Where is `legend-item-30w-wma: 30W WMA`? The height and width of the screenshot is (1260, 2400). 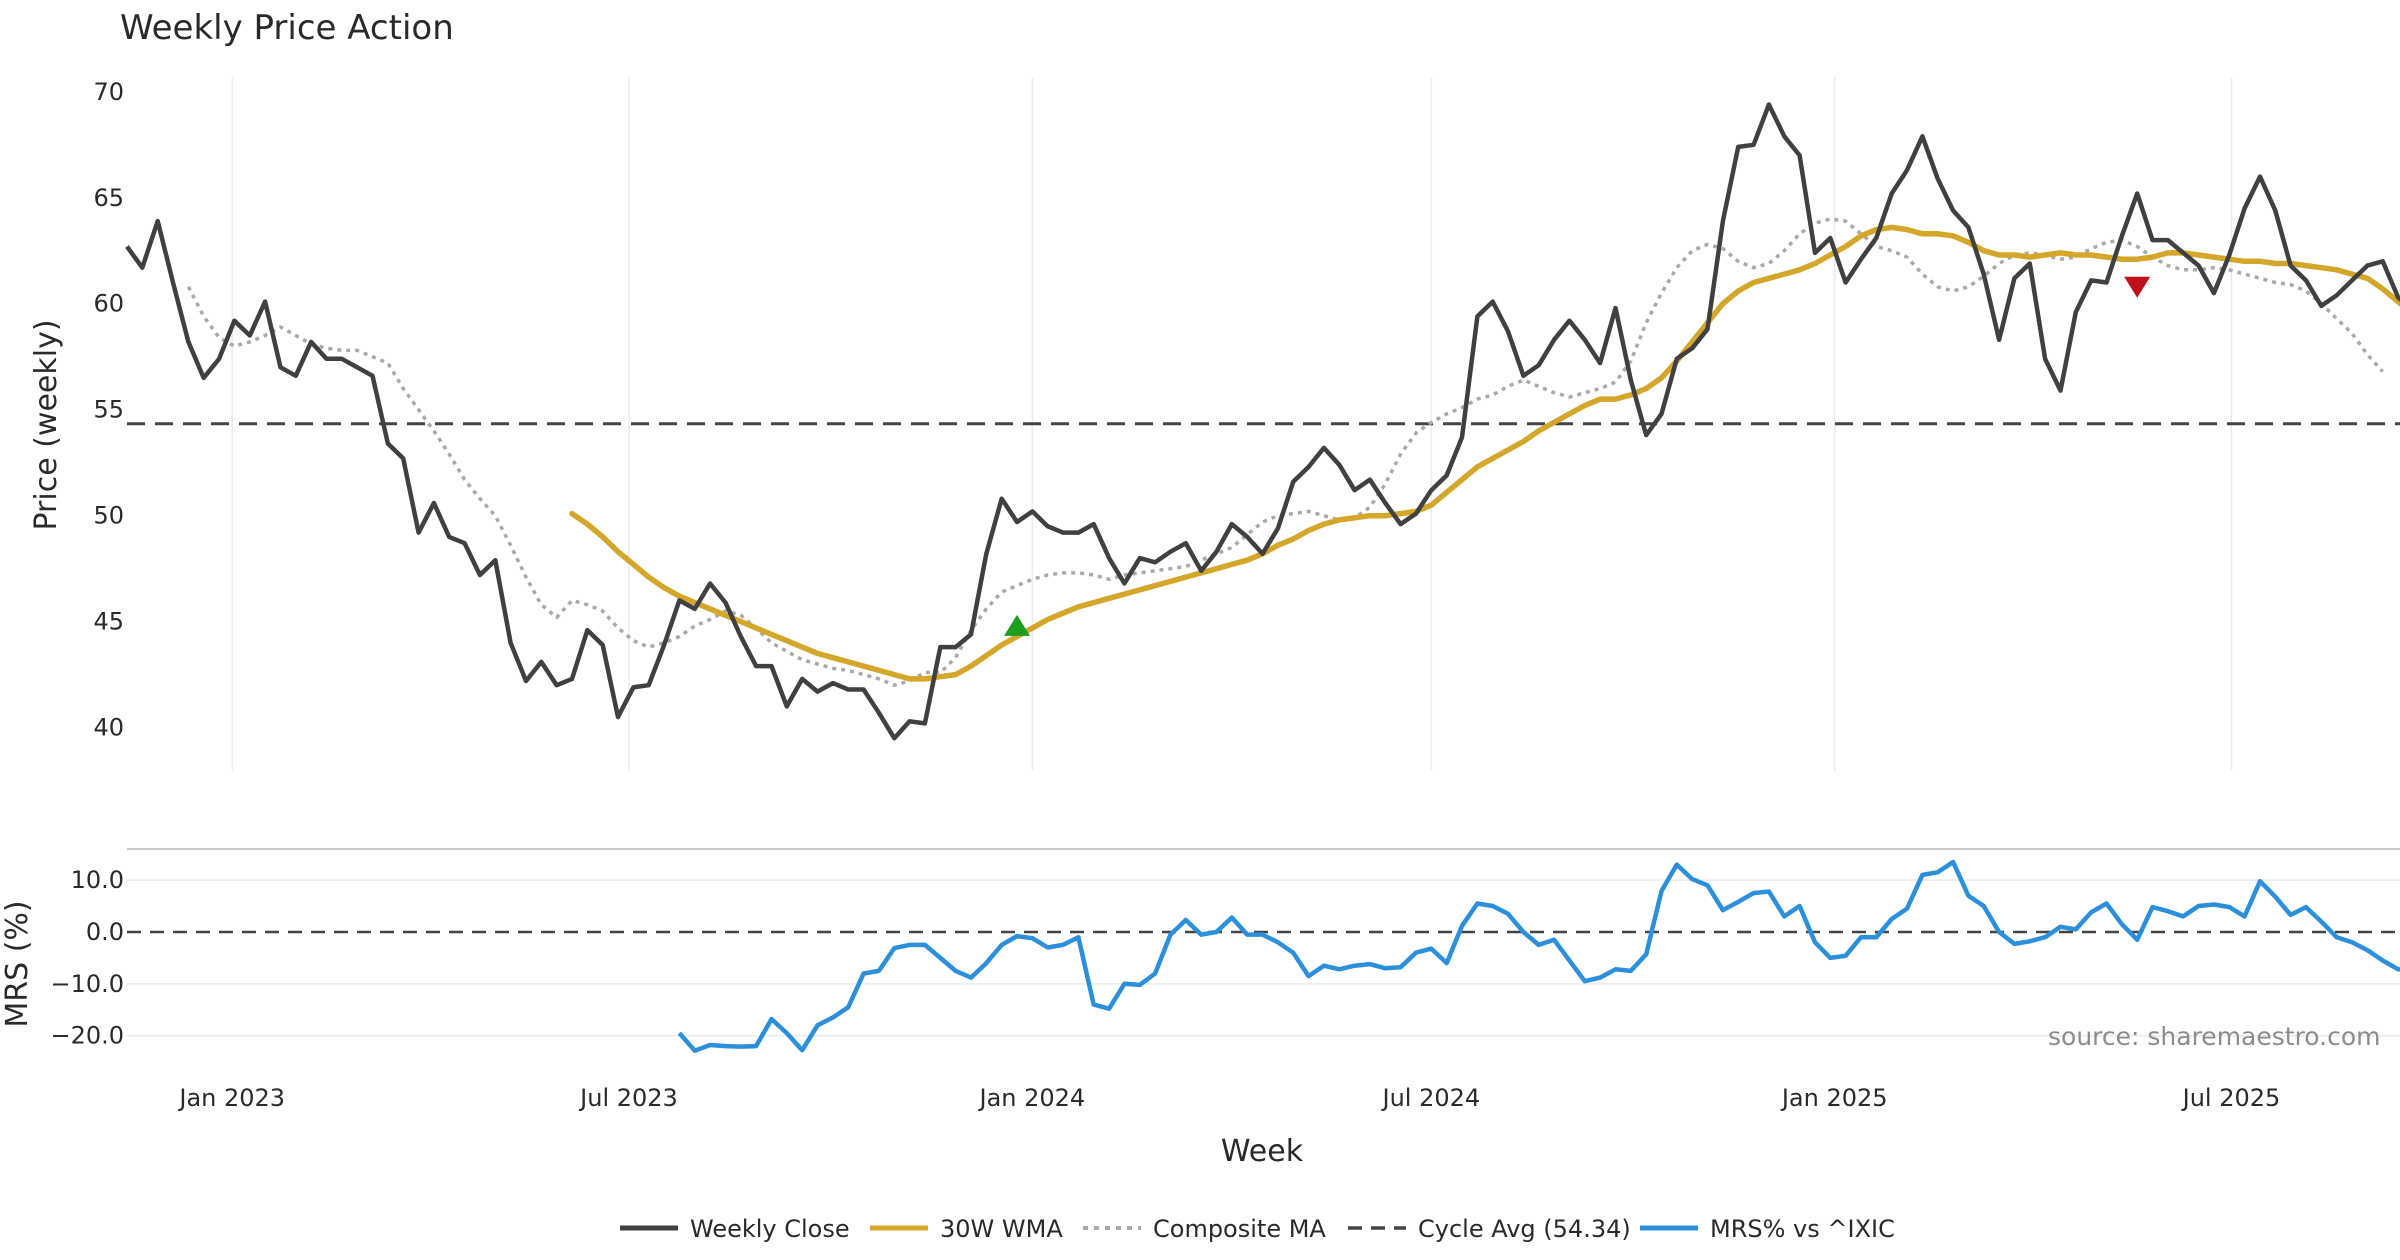 legend-item-30w-wma: 30W WMA is located at coordinates (966, 1229).